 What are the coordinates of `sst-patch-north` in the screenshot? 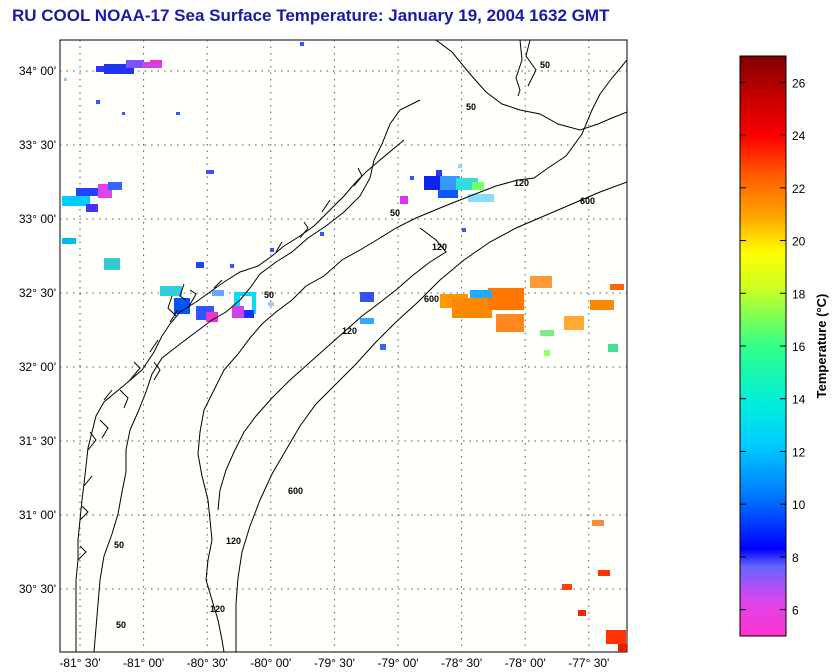 It's located at (113, 70).